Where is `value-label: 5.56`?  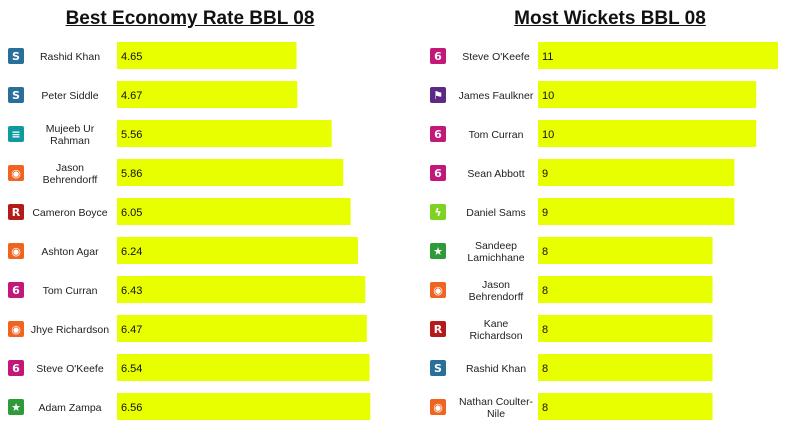 value-label: 5.56 is located at coordinates (131, 135).